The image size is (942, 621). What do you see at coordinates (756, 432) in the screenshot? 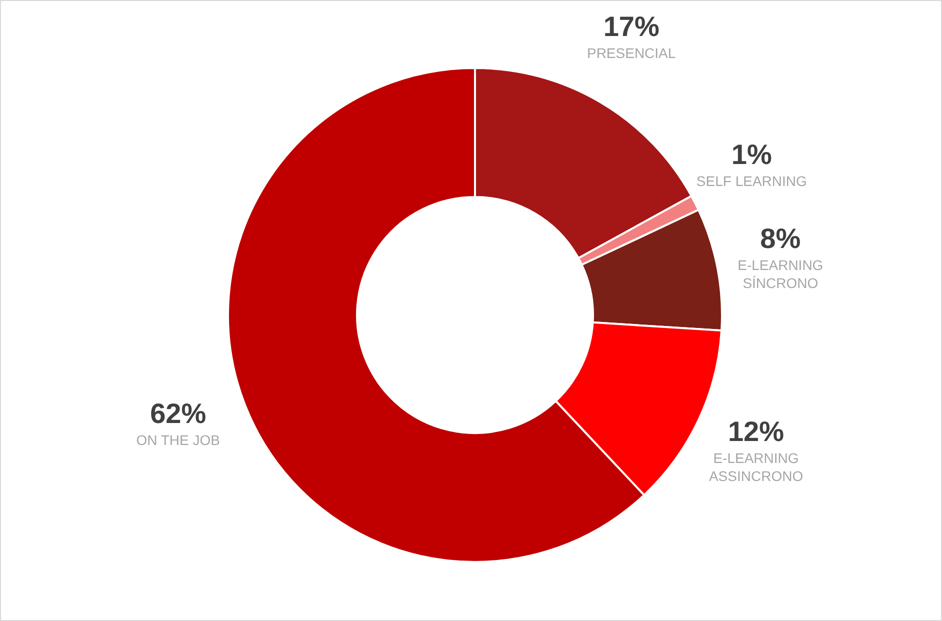
I see `data-label: 12%` at bounding box center [756, 432].